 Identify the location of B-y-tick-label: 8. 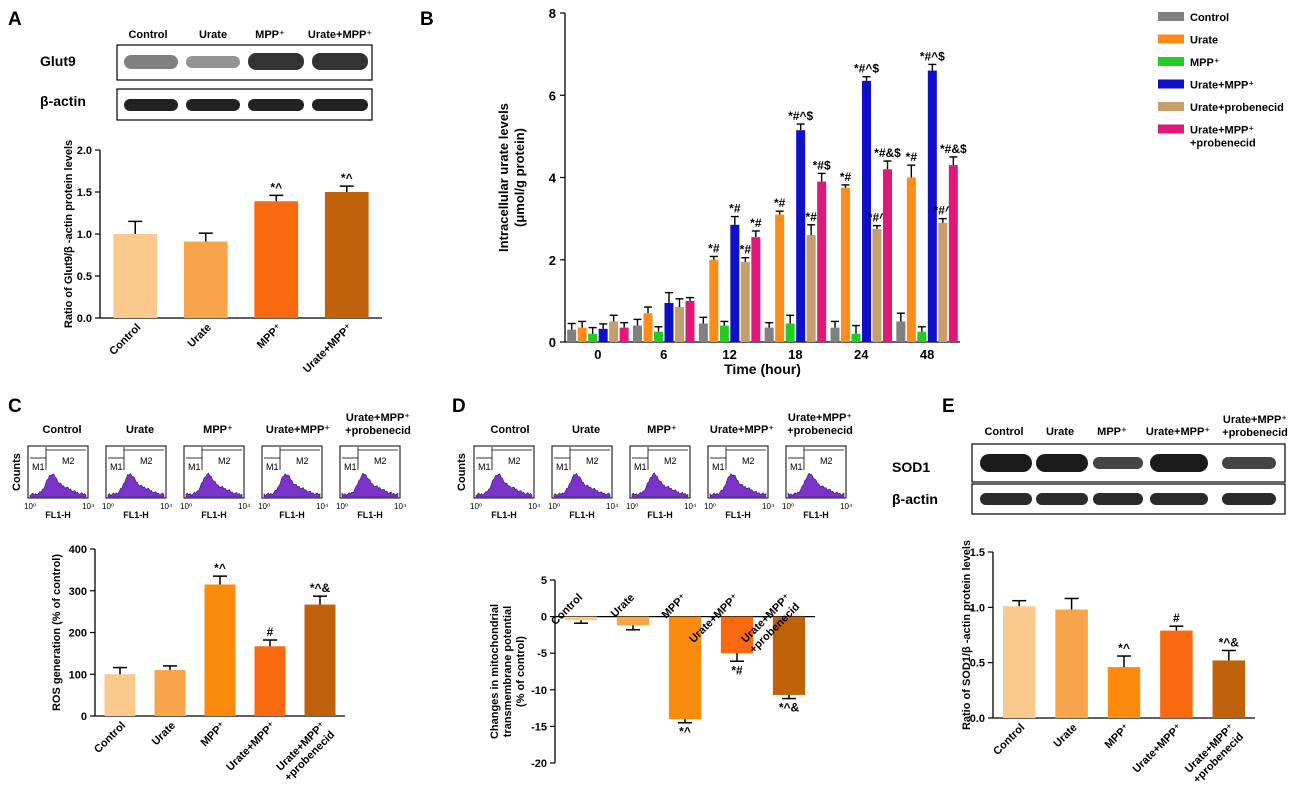
(552, 13).